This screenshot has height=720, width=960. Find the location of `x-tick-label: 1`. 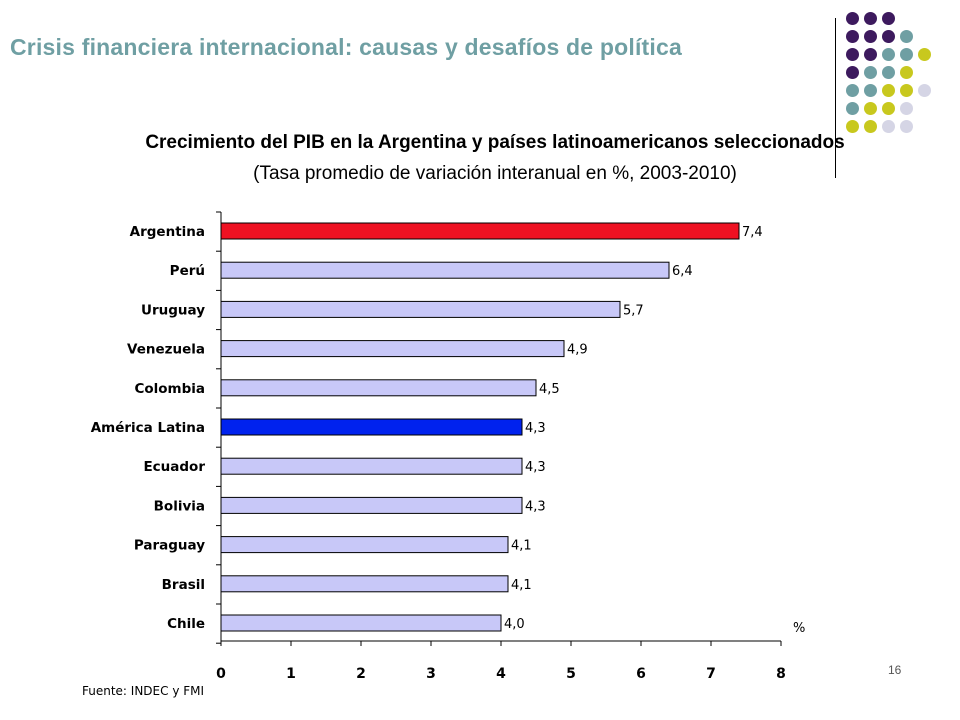

x-tick-label: 1 is located at coordinates (291, 674).